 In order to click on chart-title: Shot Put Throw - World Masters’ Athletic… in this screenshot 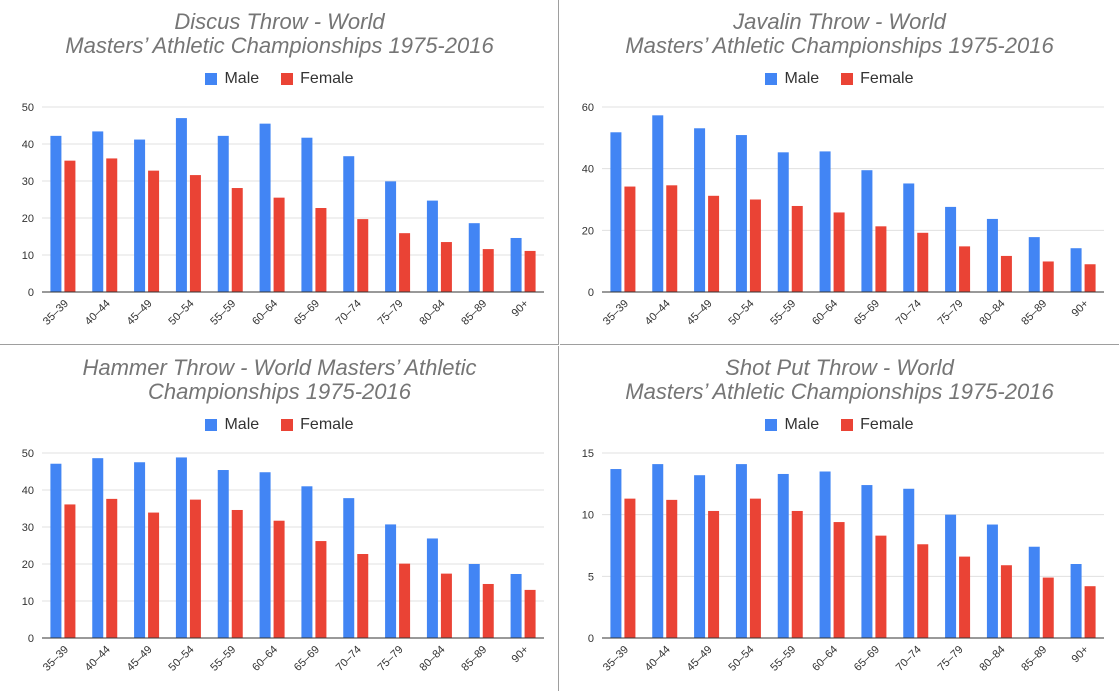, I will do `click(839, 380)`.